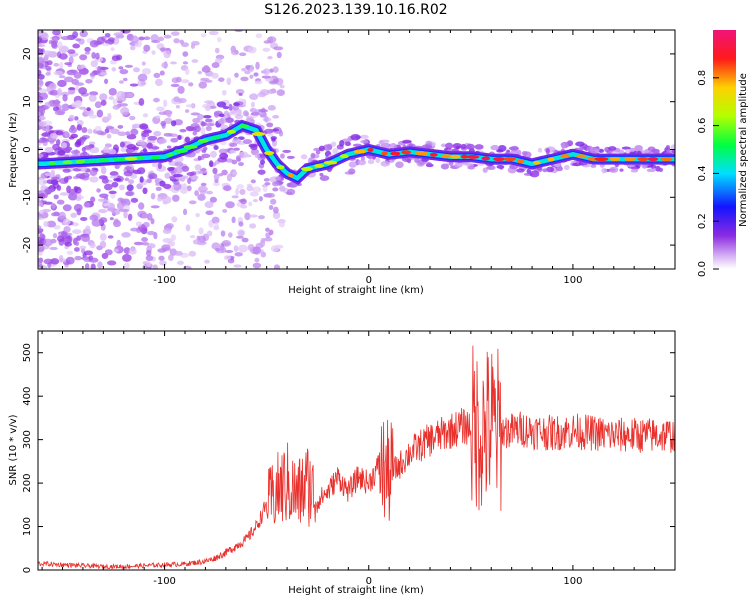  I want to click on snr-x-tick-label: 0, so click(369, 581).